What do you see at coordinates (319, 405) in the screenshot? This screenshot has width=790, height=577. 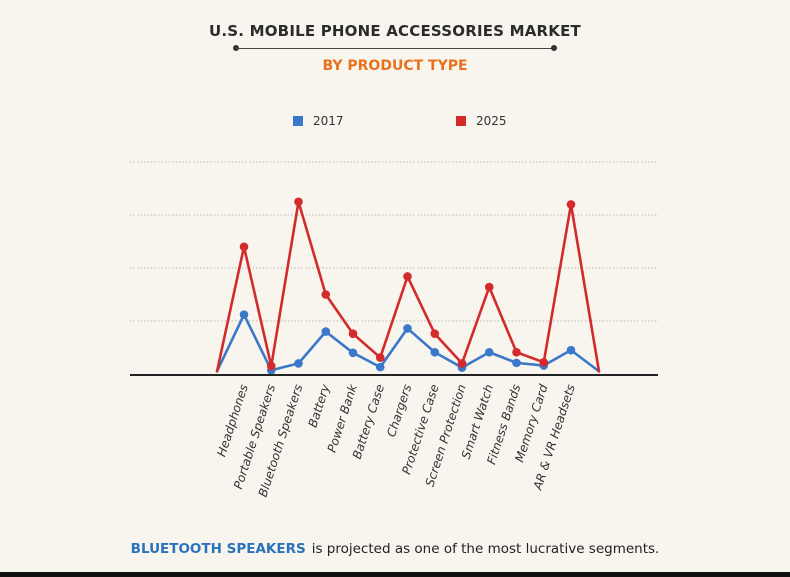 I see `x-tick-label: Battery` at bounding box center [319, 405].